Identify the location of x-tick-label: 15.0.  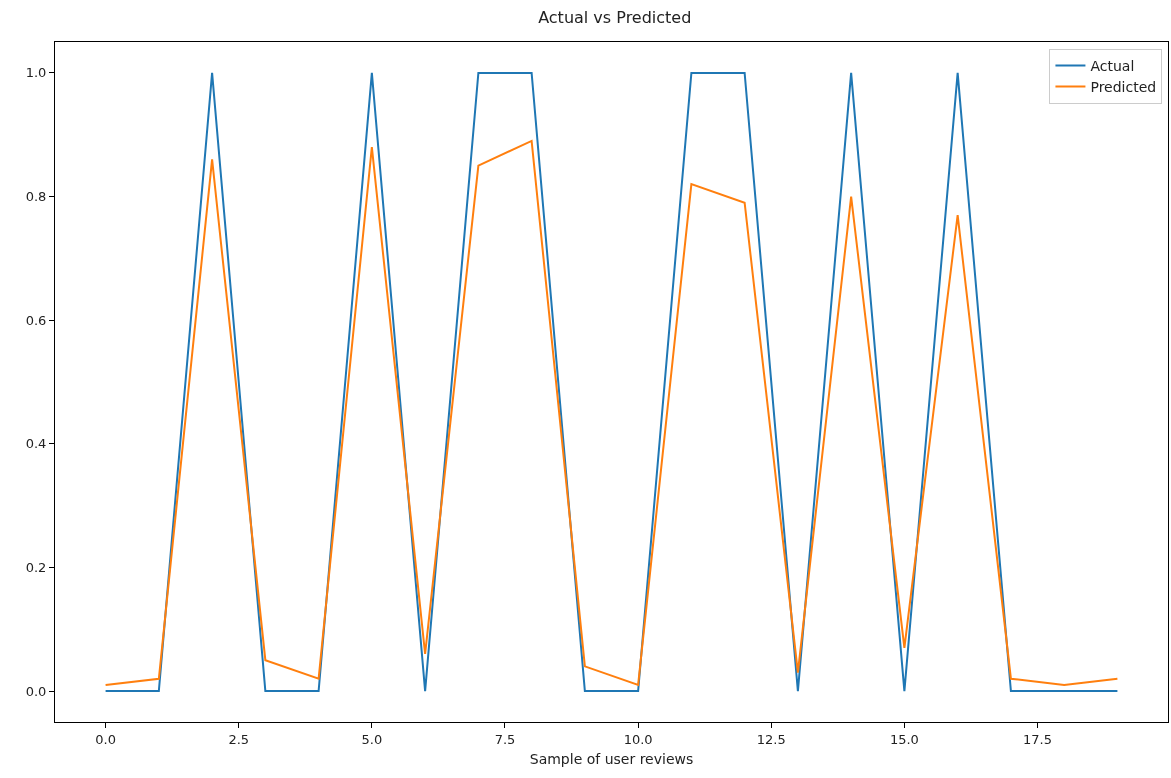
(904, 739).